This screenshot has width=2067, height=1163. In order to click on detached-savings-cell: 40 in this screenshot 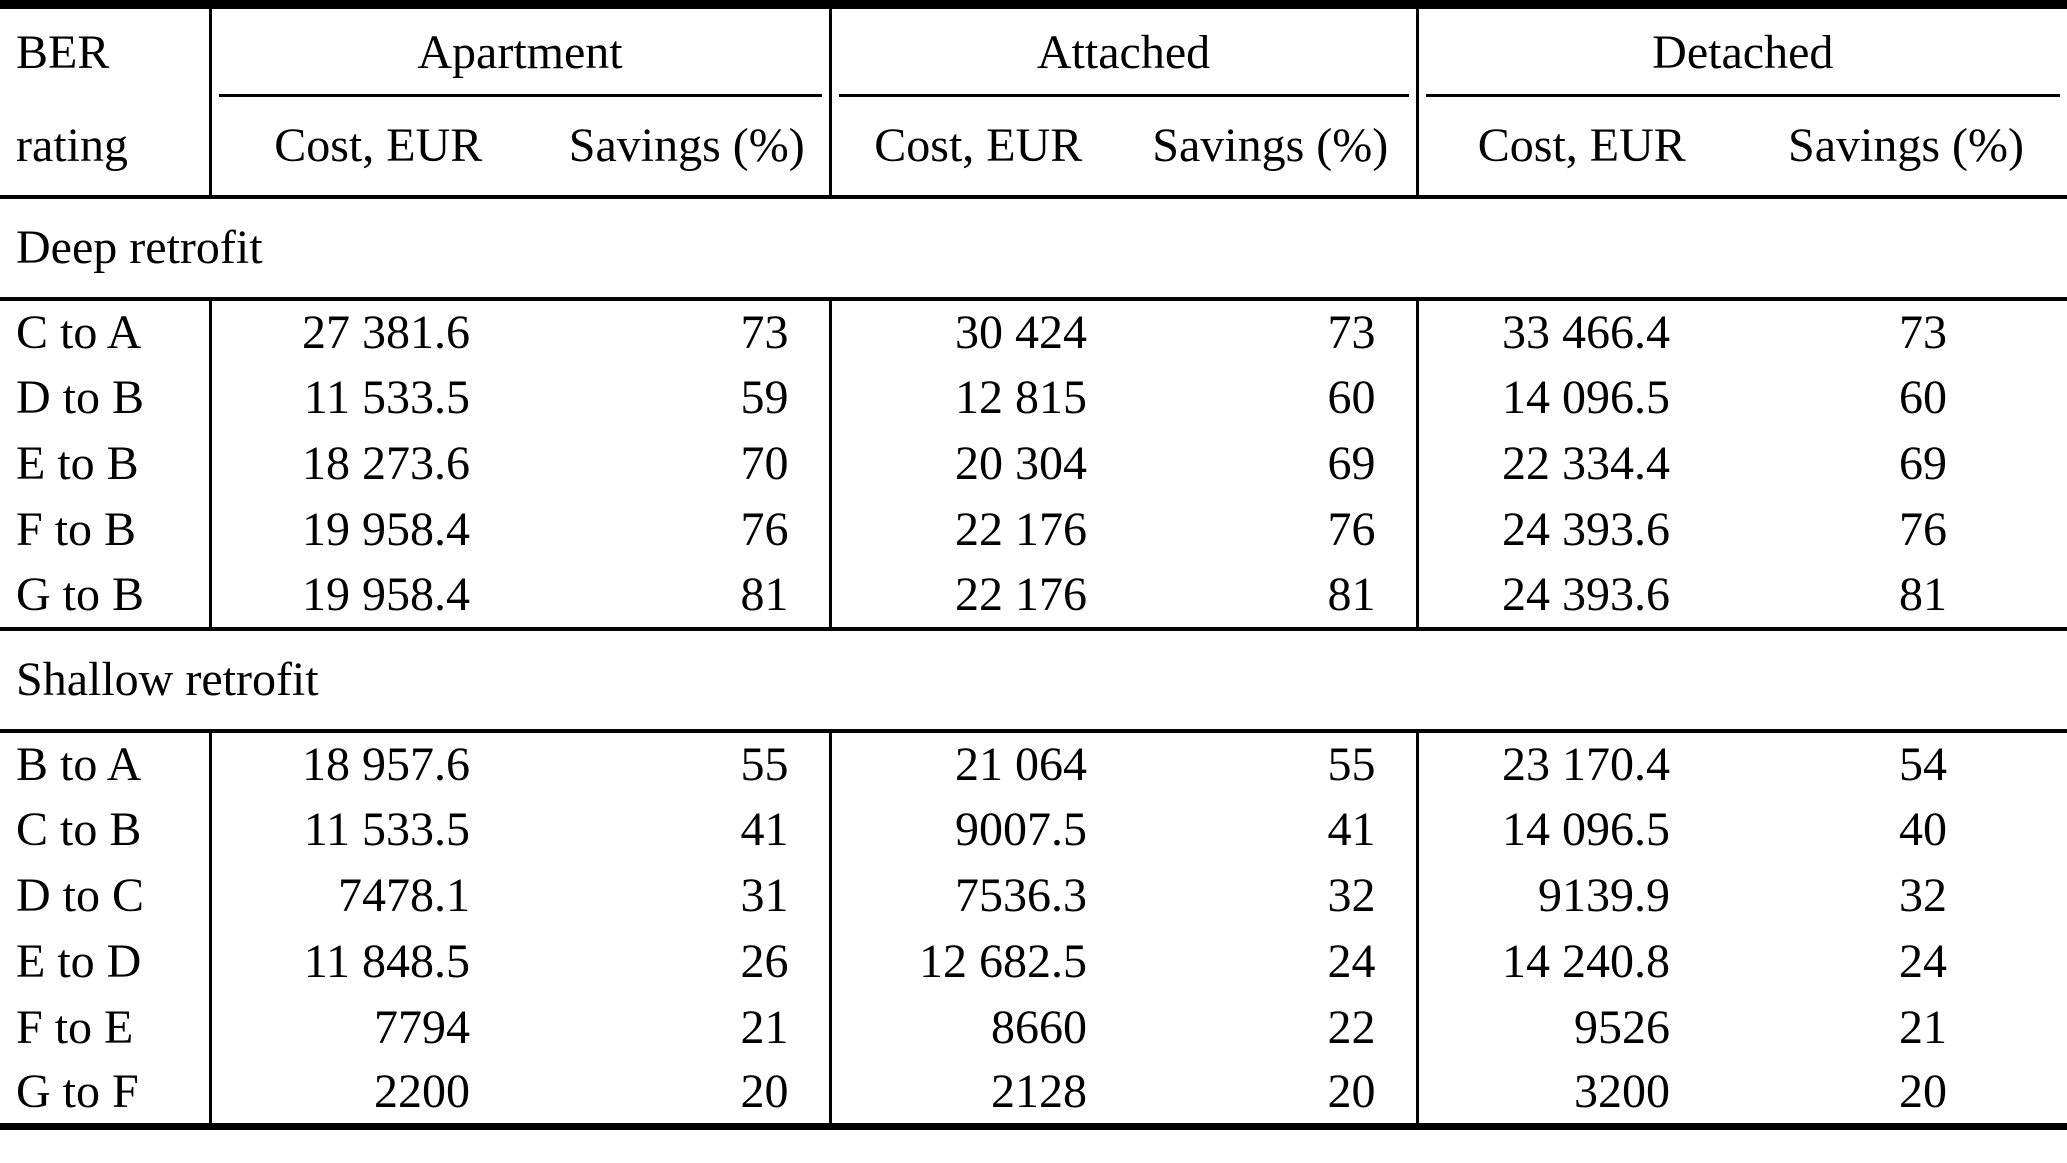, I will do `click(1923, 829)`.